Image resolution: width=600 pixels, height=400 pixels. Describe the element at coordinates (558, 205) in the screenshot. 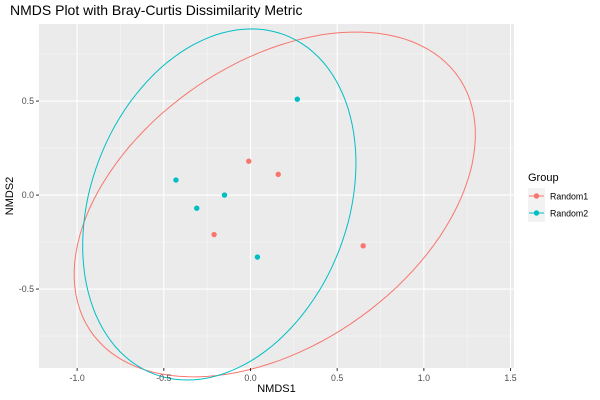

I see `legend-items: Random1 Random2` at that location.